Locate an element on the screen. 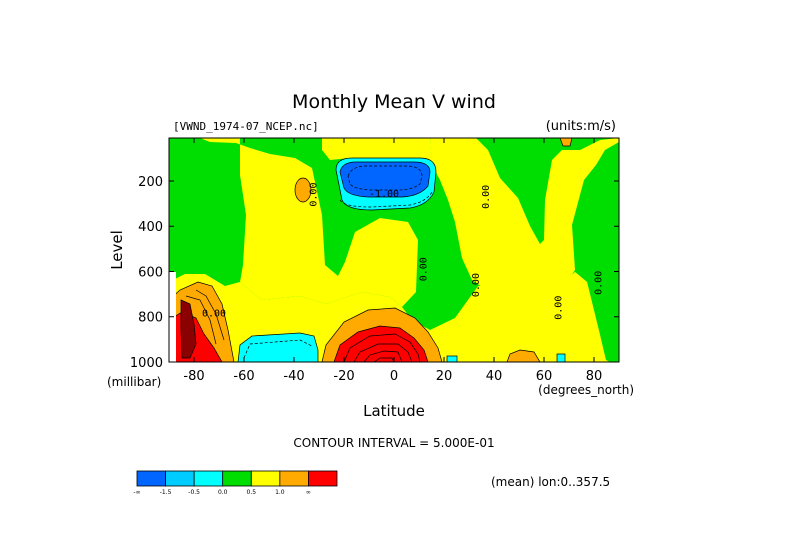  chart-title: Monthly Mean V wind is located at coordinates (394, 102).